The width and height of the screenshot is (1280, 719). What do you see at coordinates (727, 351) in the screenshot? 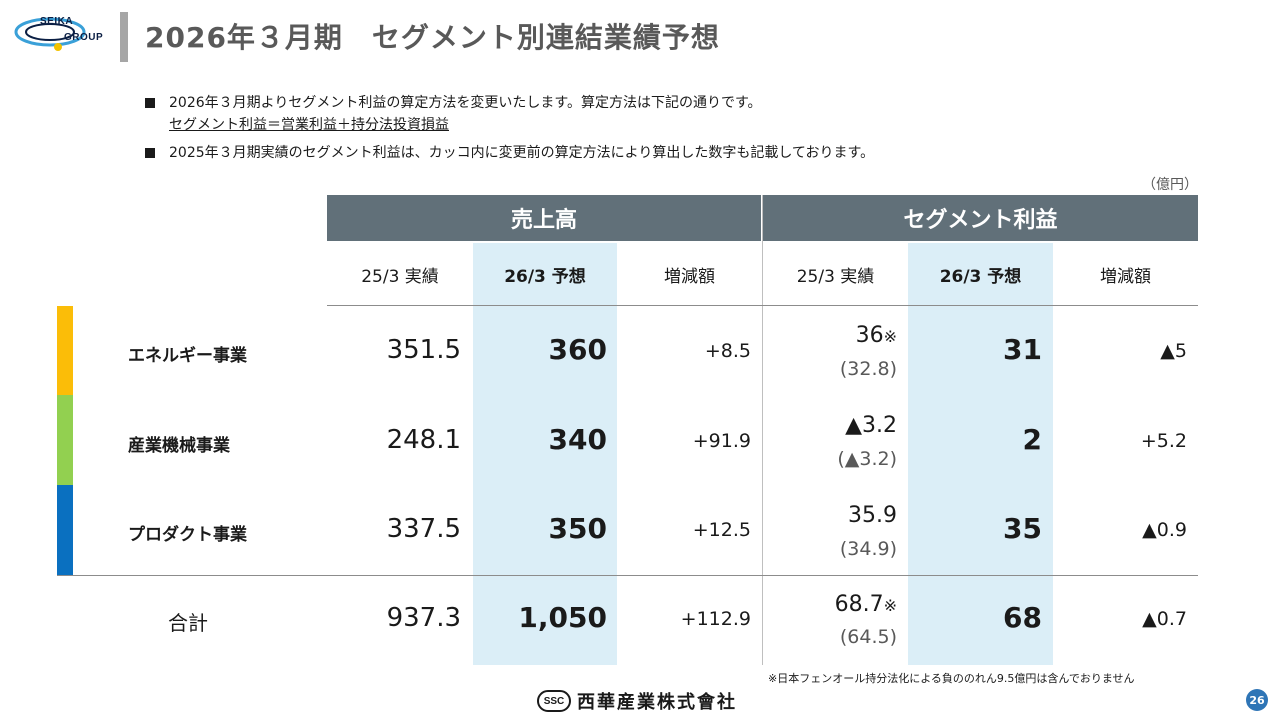
I see `sales-change-cell: +8.5` at bounding box center [727, 351].